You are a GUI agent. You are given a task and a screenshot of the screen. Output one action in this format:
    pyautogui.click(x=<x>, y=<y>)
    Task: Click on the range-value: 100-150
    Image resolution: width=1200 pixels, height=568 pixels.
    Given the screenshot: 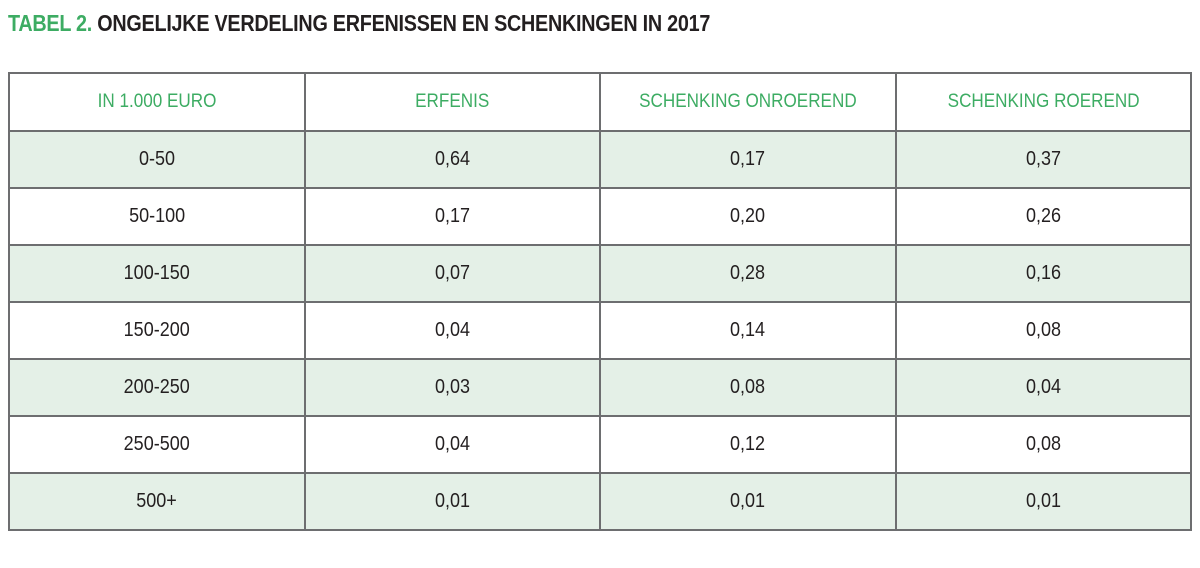 What is the action you would take?
    pyautogui.click(x=156, y=273)
    